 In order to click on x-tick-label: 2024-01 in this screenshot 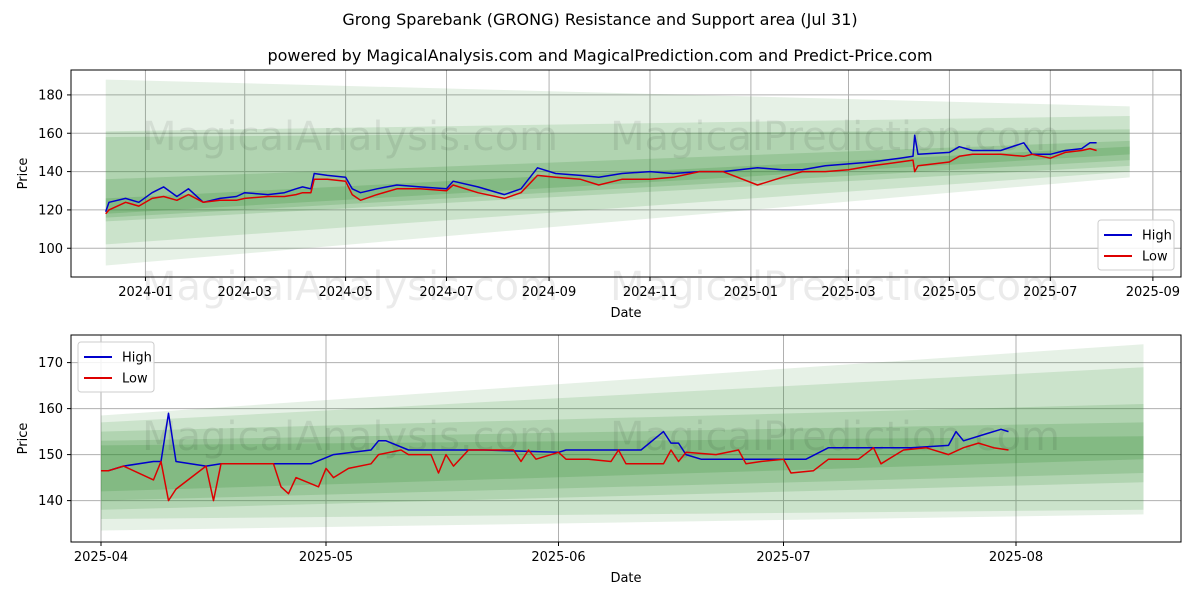, I will do `click(145, 292)`.